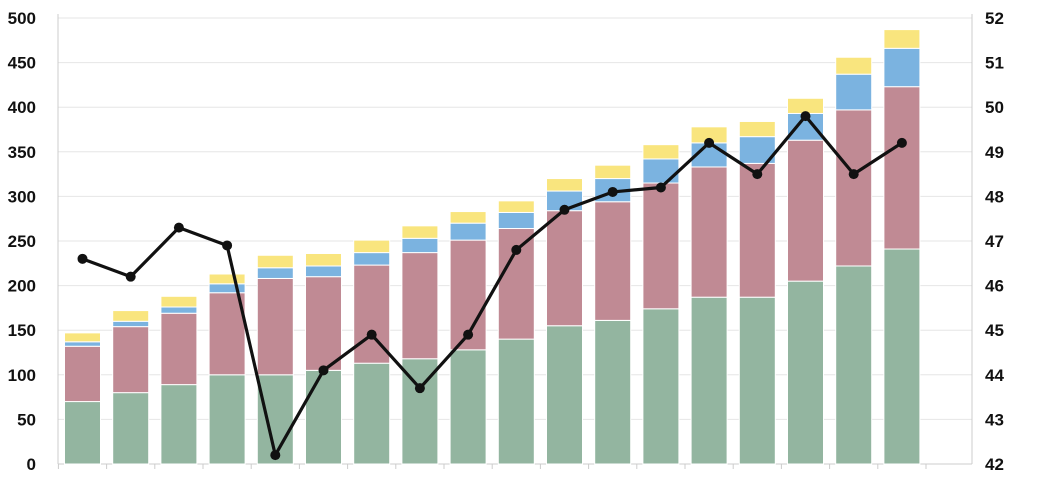 This screenshot has height=481, width=1048. What do you see at coordinates (994, 464) in the screenshot?
I see `y-right-tick-label: 42` at bounding box center [994, 464].